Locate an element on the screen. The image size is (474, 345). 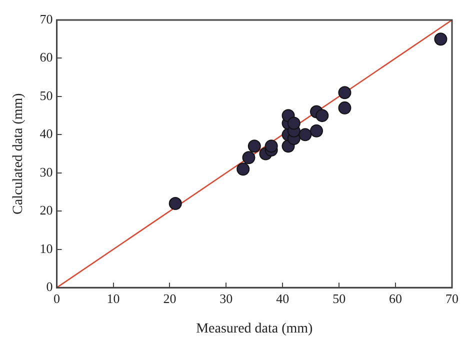
y-tick-label: 0 is located at coordinates (49, 286).